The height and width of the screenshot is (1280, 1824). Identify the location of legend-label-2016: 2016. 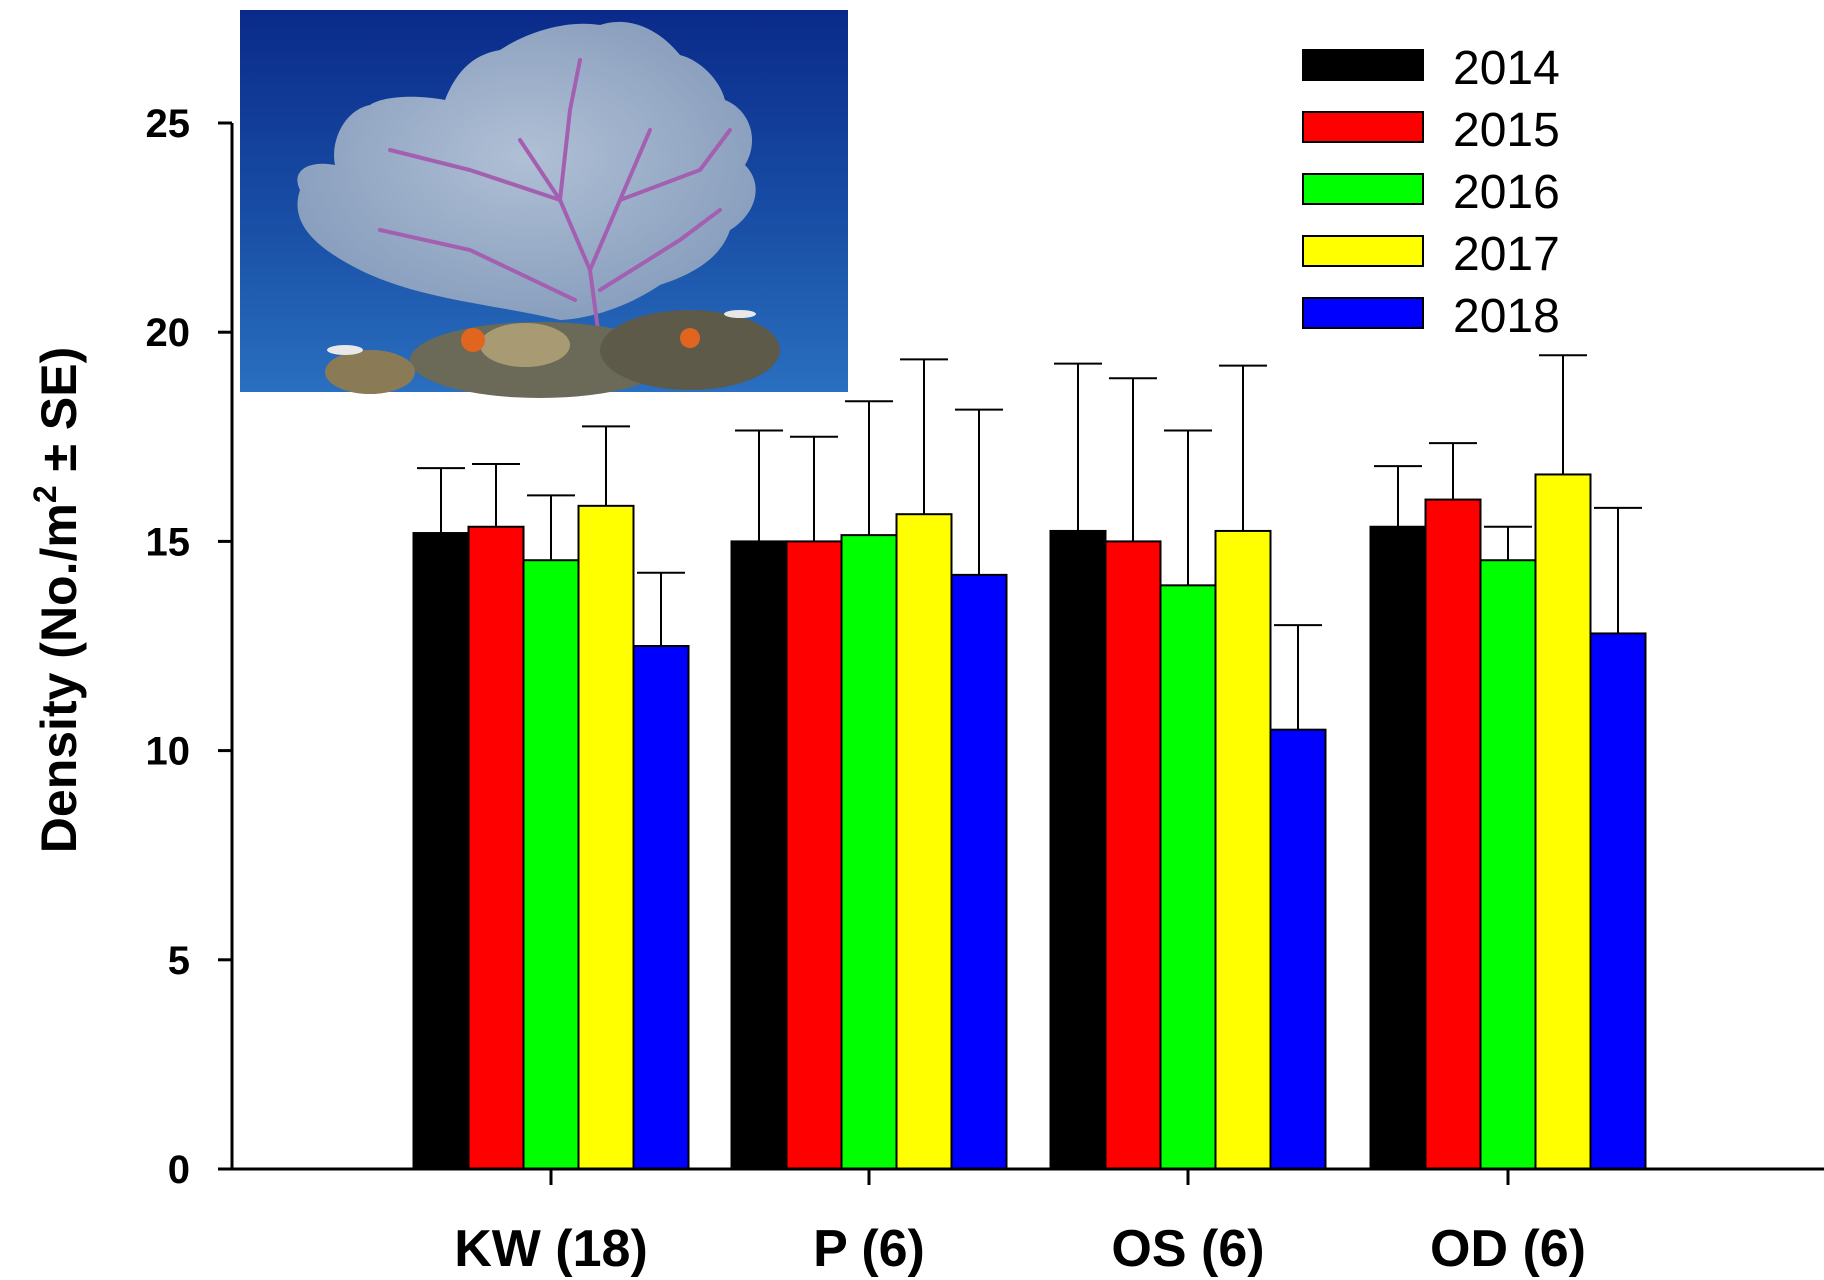
(1506, 192).